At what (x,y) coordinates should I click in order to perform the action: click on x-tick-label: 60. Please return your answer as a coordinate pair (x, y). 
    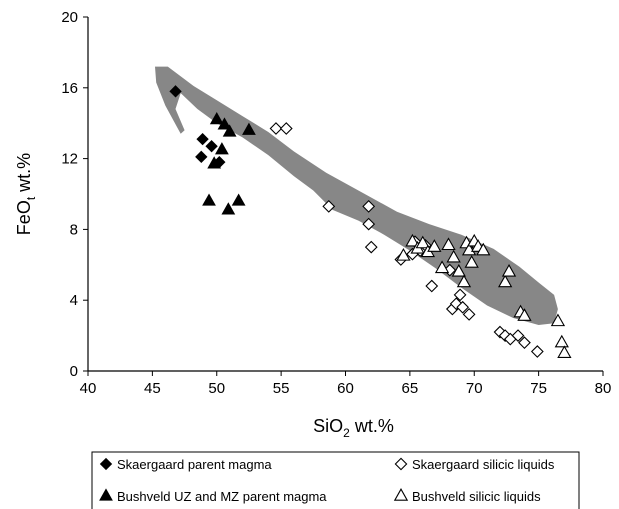
    Looking at the image, I should click on (345, 388).